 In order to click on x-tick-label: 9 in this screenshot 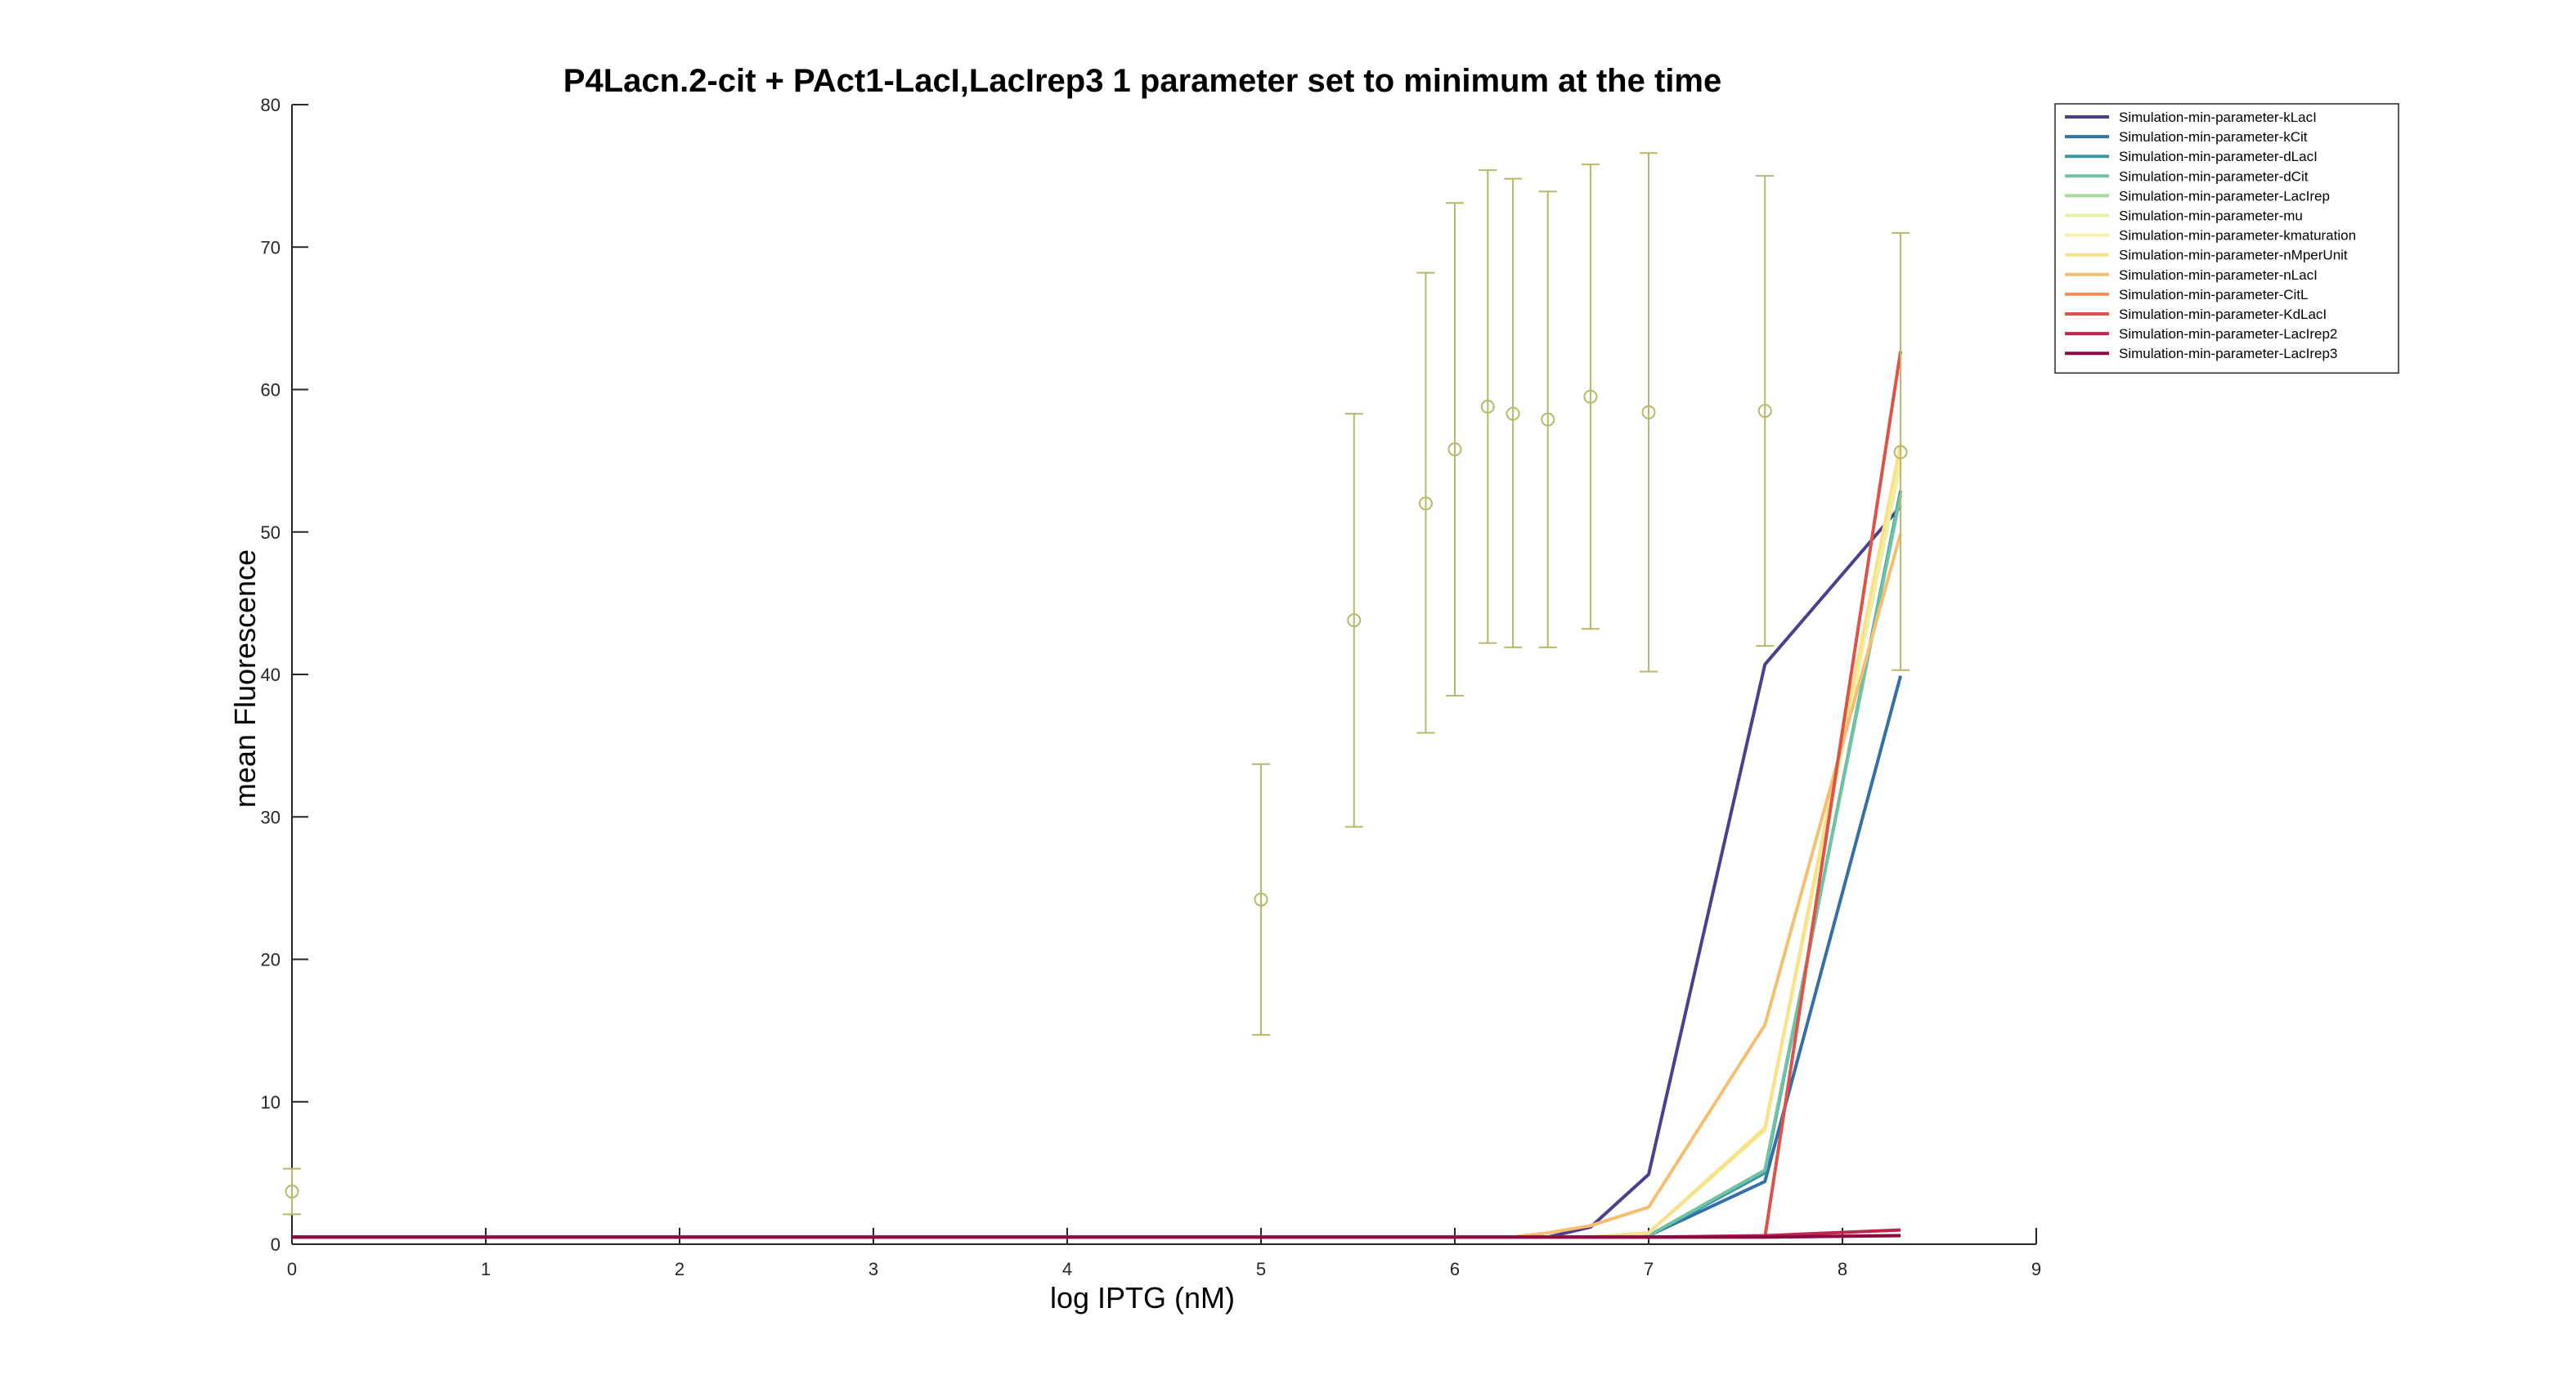, I will do `click(2036, 1269)`.